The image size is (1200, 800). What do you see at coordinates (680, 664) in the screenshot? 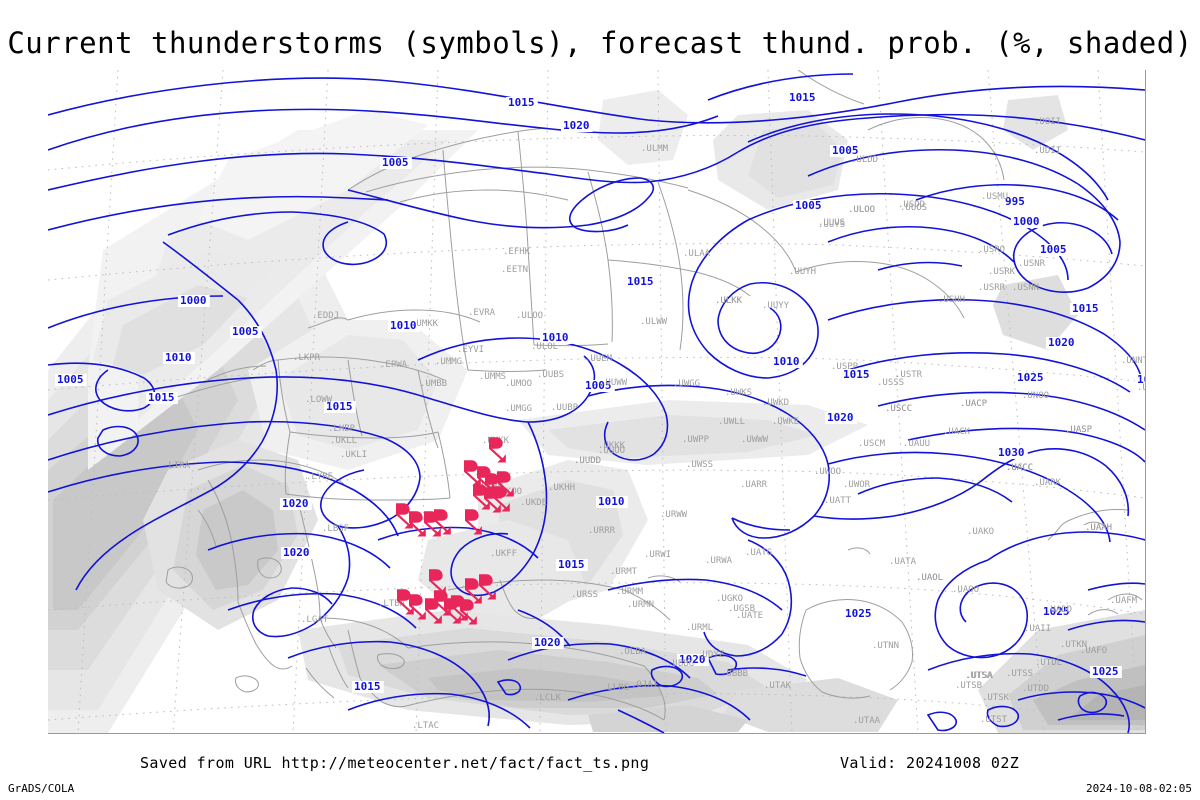
I see `station-label: .UBBG` at bounding box center [680, 664].